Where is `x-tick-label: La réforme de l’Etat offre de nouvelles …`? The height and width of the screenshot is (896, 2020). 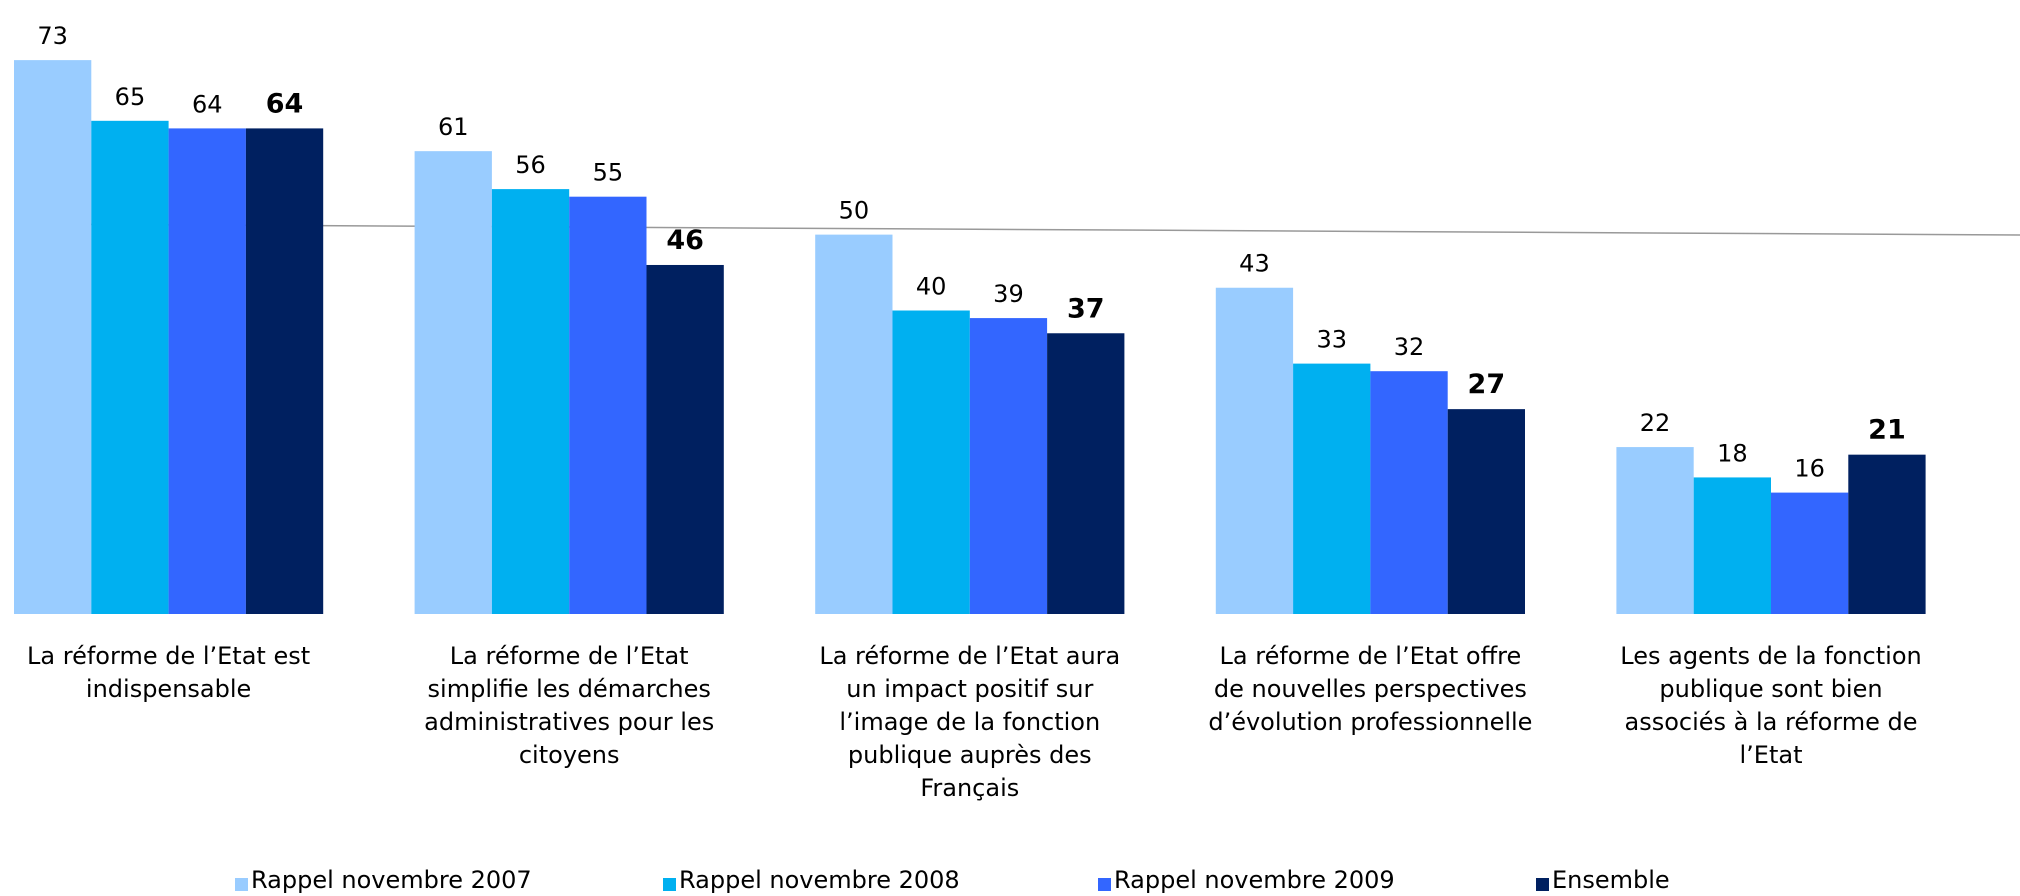 x-tick-label: La réforme de l’Etat offre de nouvelles … is located at coordinates (1370, 689).